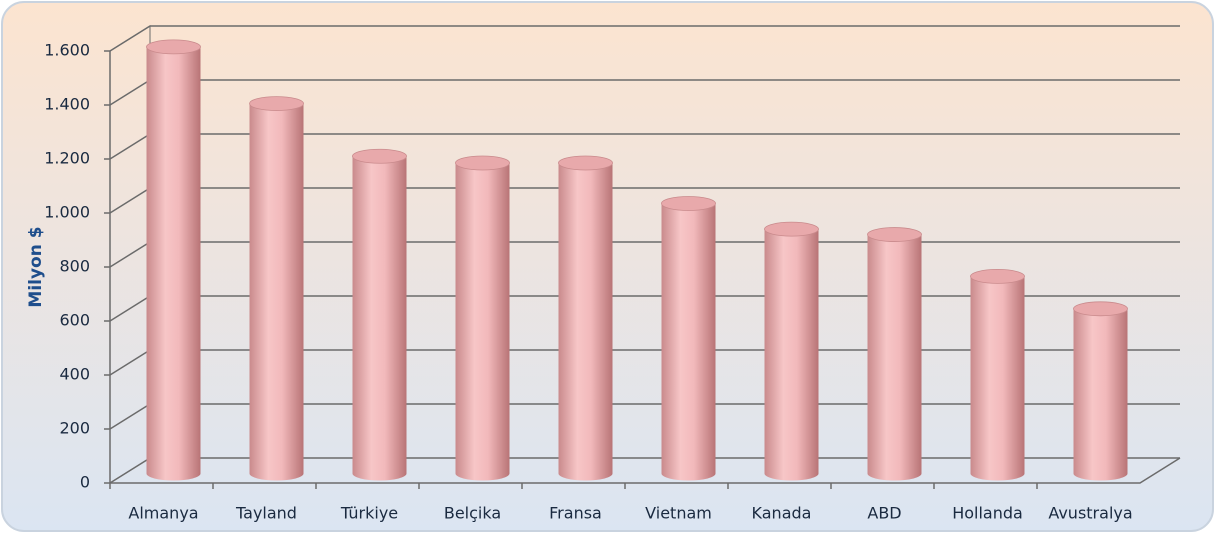 This screenshot has width=1215, height=537. What do you see at coordinates (369, 513) in the screenshot?
I see `x-tick-label: Türkiye` at bounding box center [369, 513].